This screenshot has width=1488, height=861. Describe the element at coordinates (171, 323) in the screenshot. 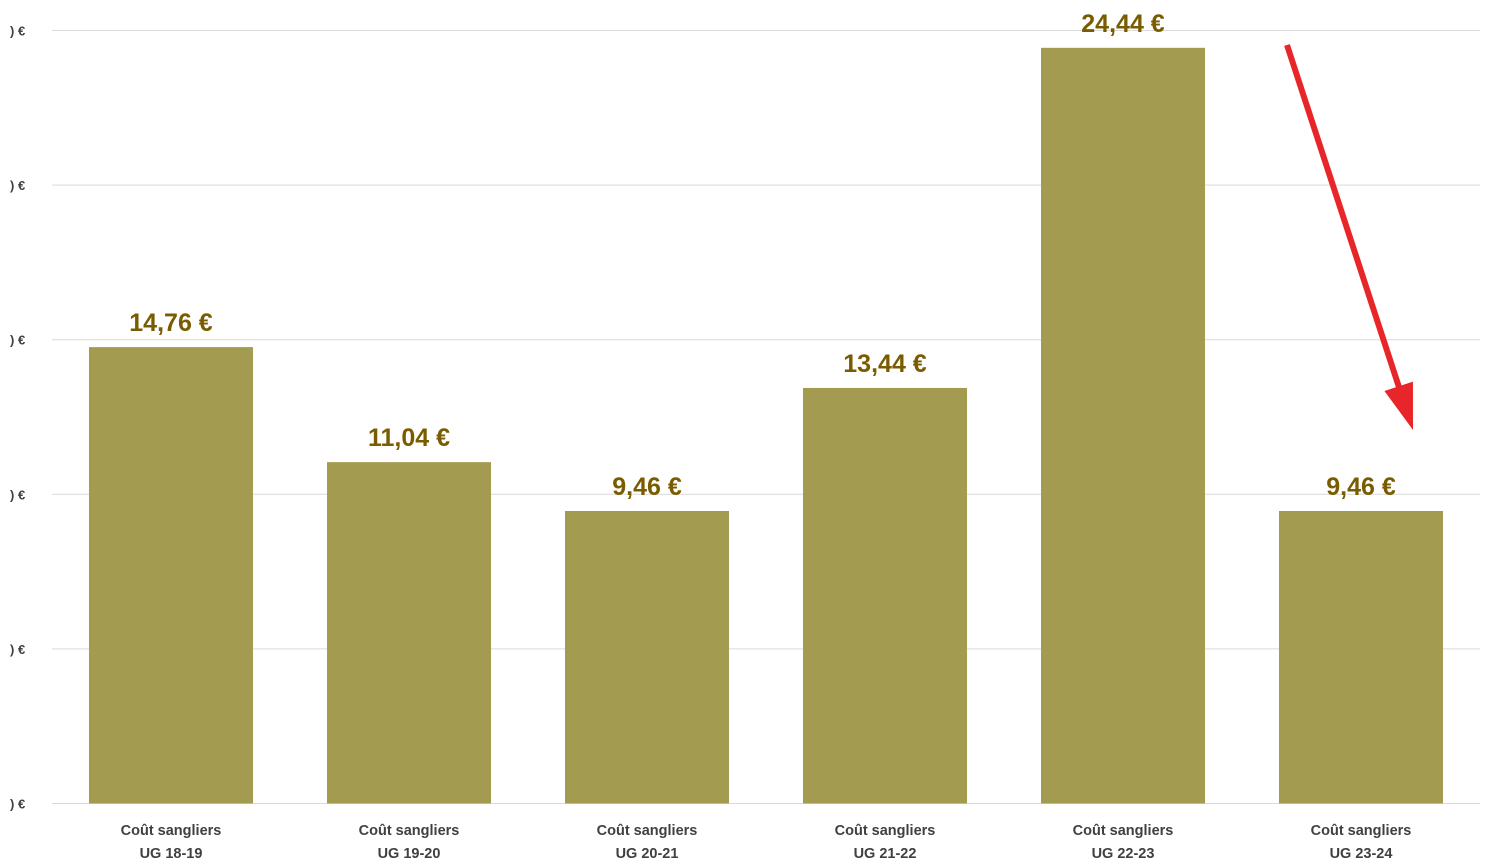

I see `data-label: 14,76 €` at that location.